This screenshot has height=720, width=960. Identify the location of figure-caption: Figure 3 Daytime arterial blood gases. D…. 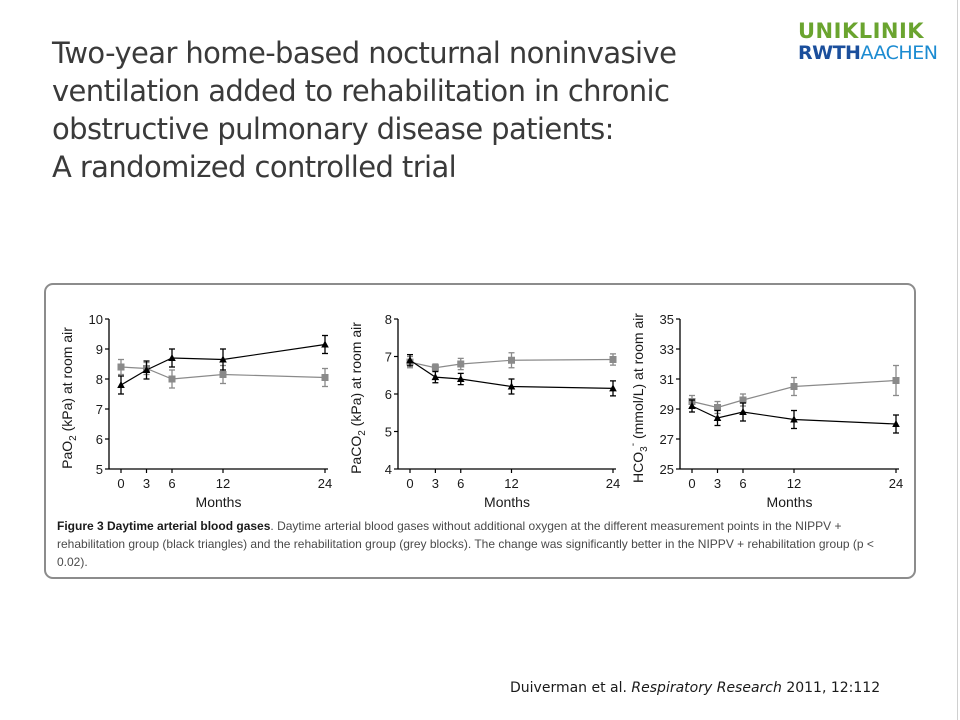
(482, 544).